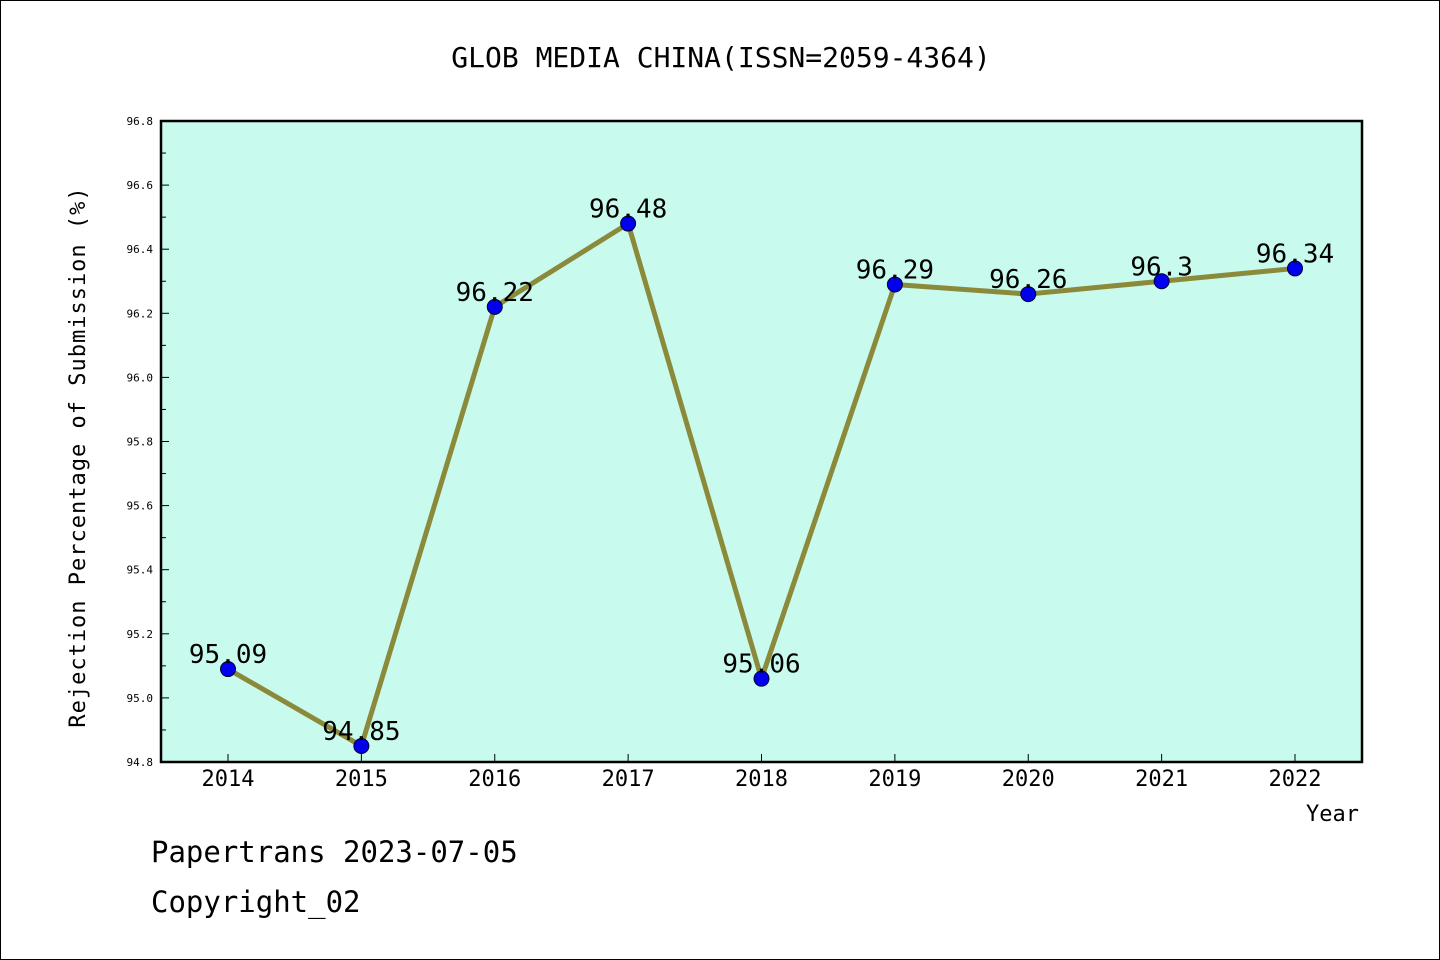 Image resolution: width=1440 pixels, height=960 pixels. What do you see at coordinates (1028, 779) in the screenshot?
I see `x-tick-label: 2020` at bounding box center [1028, 779].